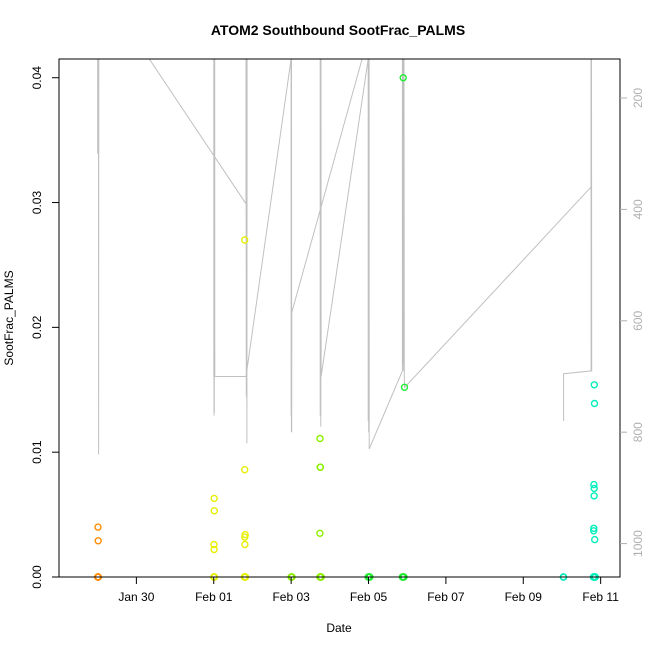 Image resolution: width=650 pixels, height=650 pixels. What do you see at coordinates (214, 597) in the screenshot?
I see `x-tick-label: Feb 01` at bounding box center [214, 597].